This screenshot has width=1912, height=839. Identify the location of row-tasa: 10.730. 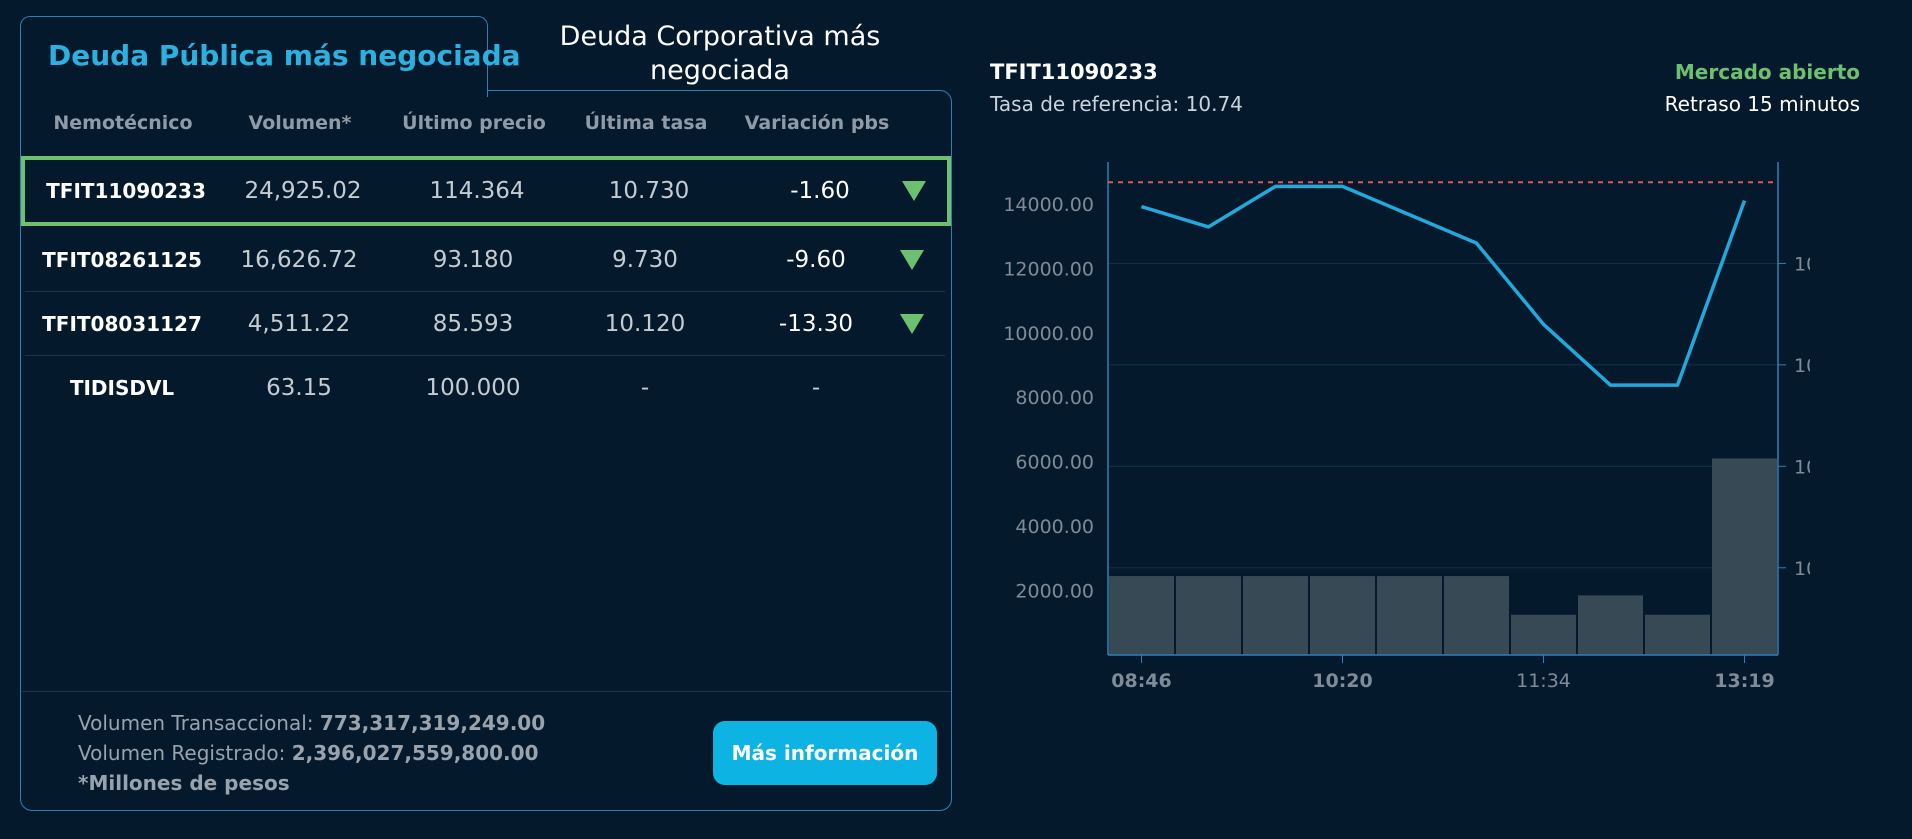
(649, 191).